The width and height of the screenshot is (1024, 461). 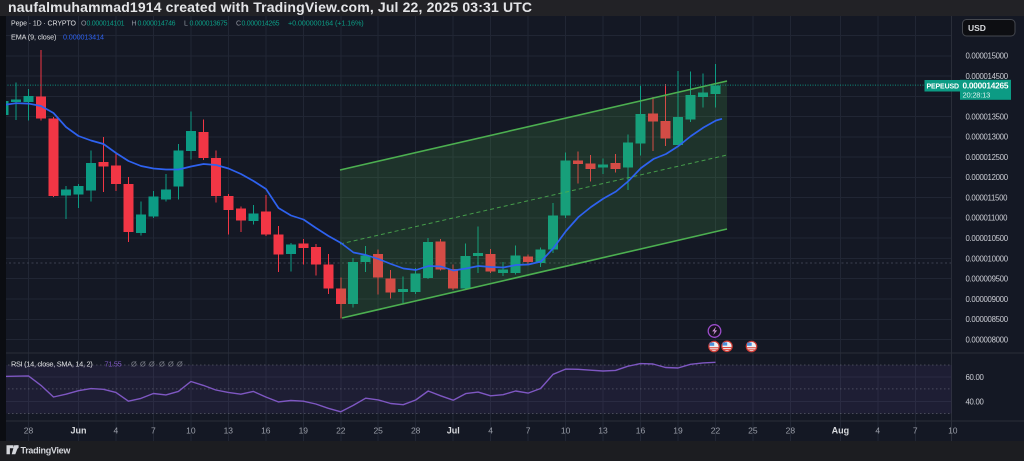 What do you see at coordinates (987, 76) in the screenshot?
I see `svg-text: 0.000014500` at bounding box center [987, 76].